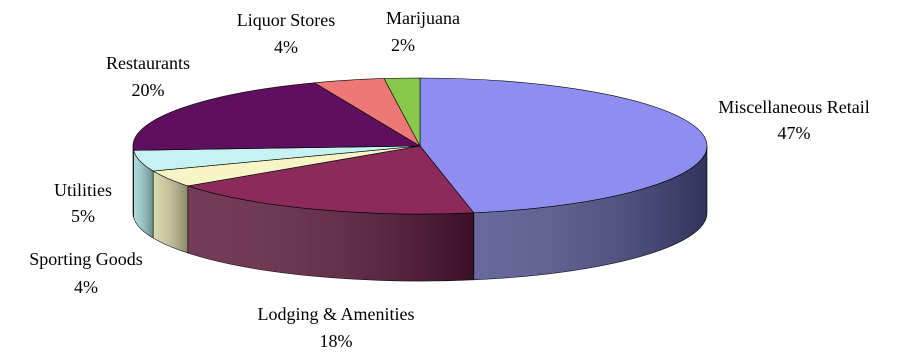 The width and height of the screenshot is (901, 356). What do you see at coordinates (286, 20) in the screenshot?
I see `label-liquor-stores: Liquor Stores` at bounding box center [286, 20].